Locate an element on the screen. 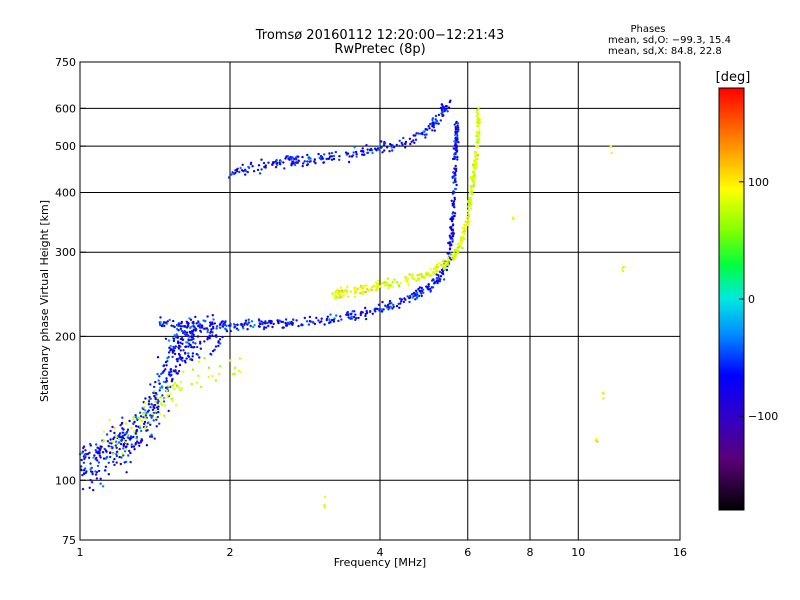 The width and height of the screenshot is (800, 600). colorbar-label: [deg] is located at coordinates (733, 77).